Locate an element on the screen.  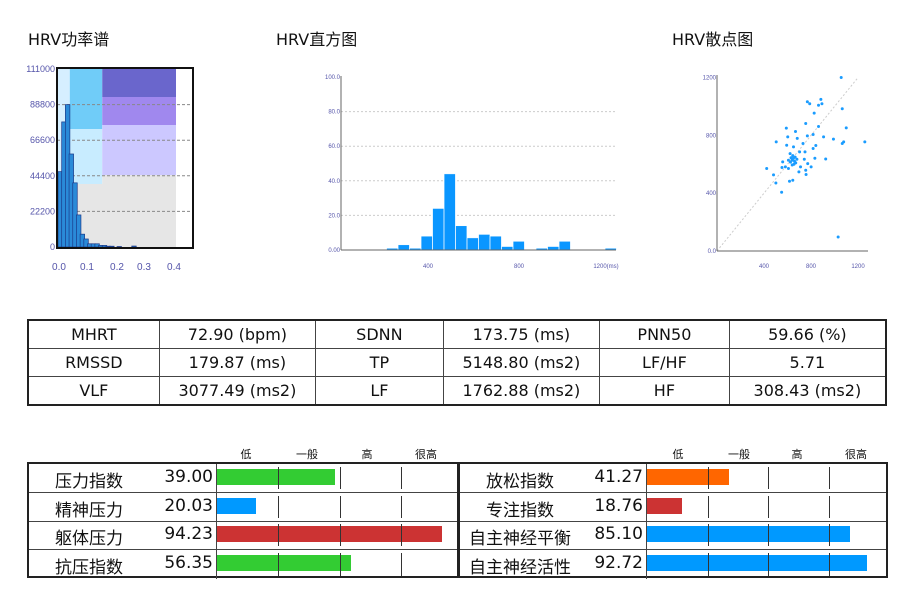
scale-label: 高 is located at coordinates (797, 454).